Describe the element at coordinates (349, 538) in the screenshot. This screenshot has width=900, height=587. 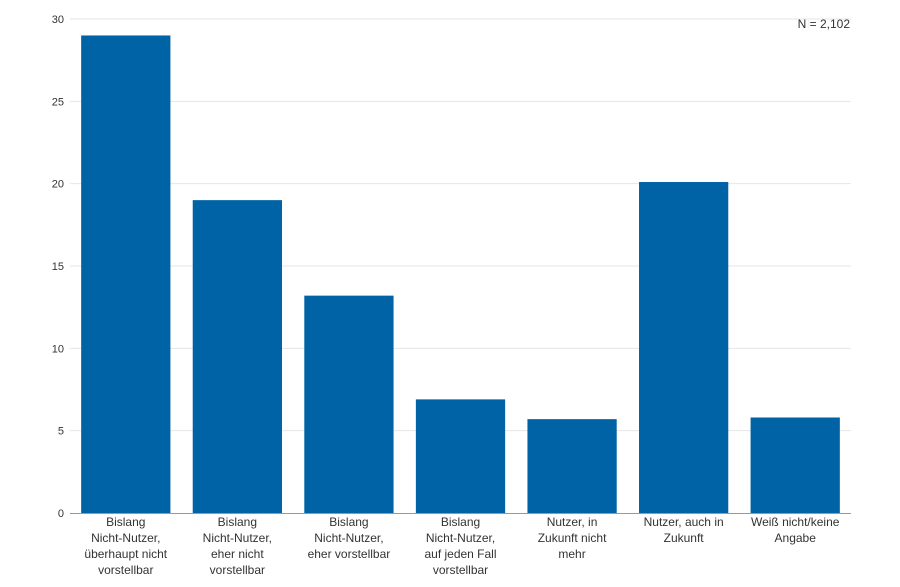
I see `x-category-label: Bislang Nicht-Nutzer, eher vorstellbar` at that location.